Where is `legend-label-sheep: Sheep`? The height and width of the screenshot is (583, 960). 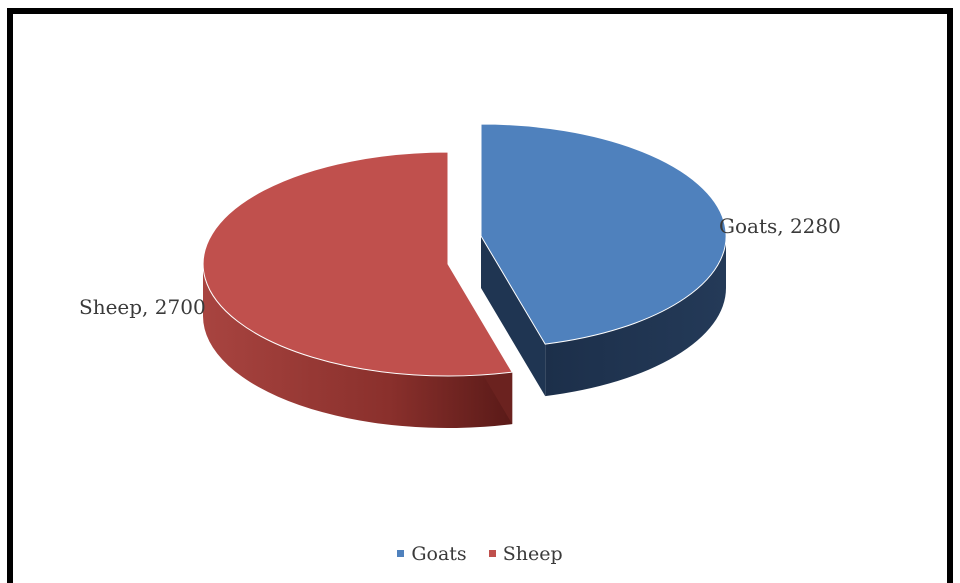
legend-label-sheep: Sheep is located at coordinates (533, 554).